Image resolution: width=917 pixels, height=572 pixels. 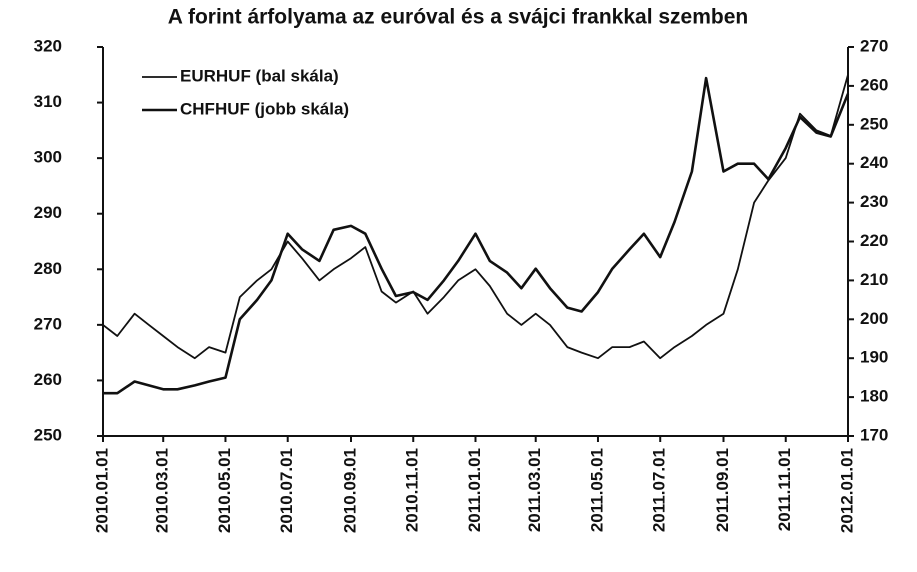 I want to click on y-tick-label: 270, so click(x=48, y=323).